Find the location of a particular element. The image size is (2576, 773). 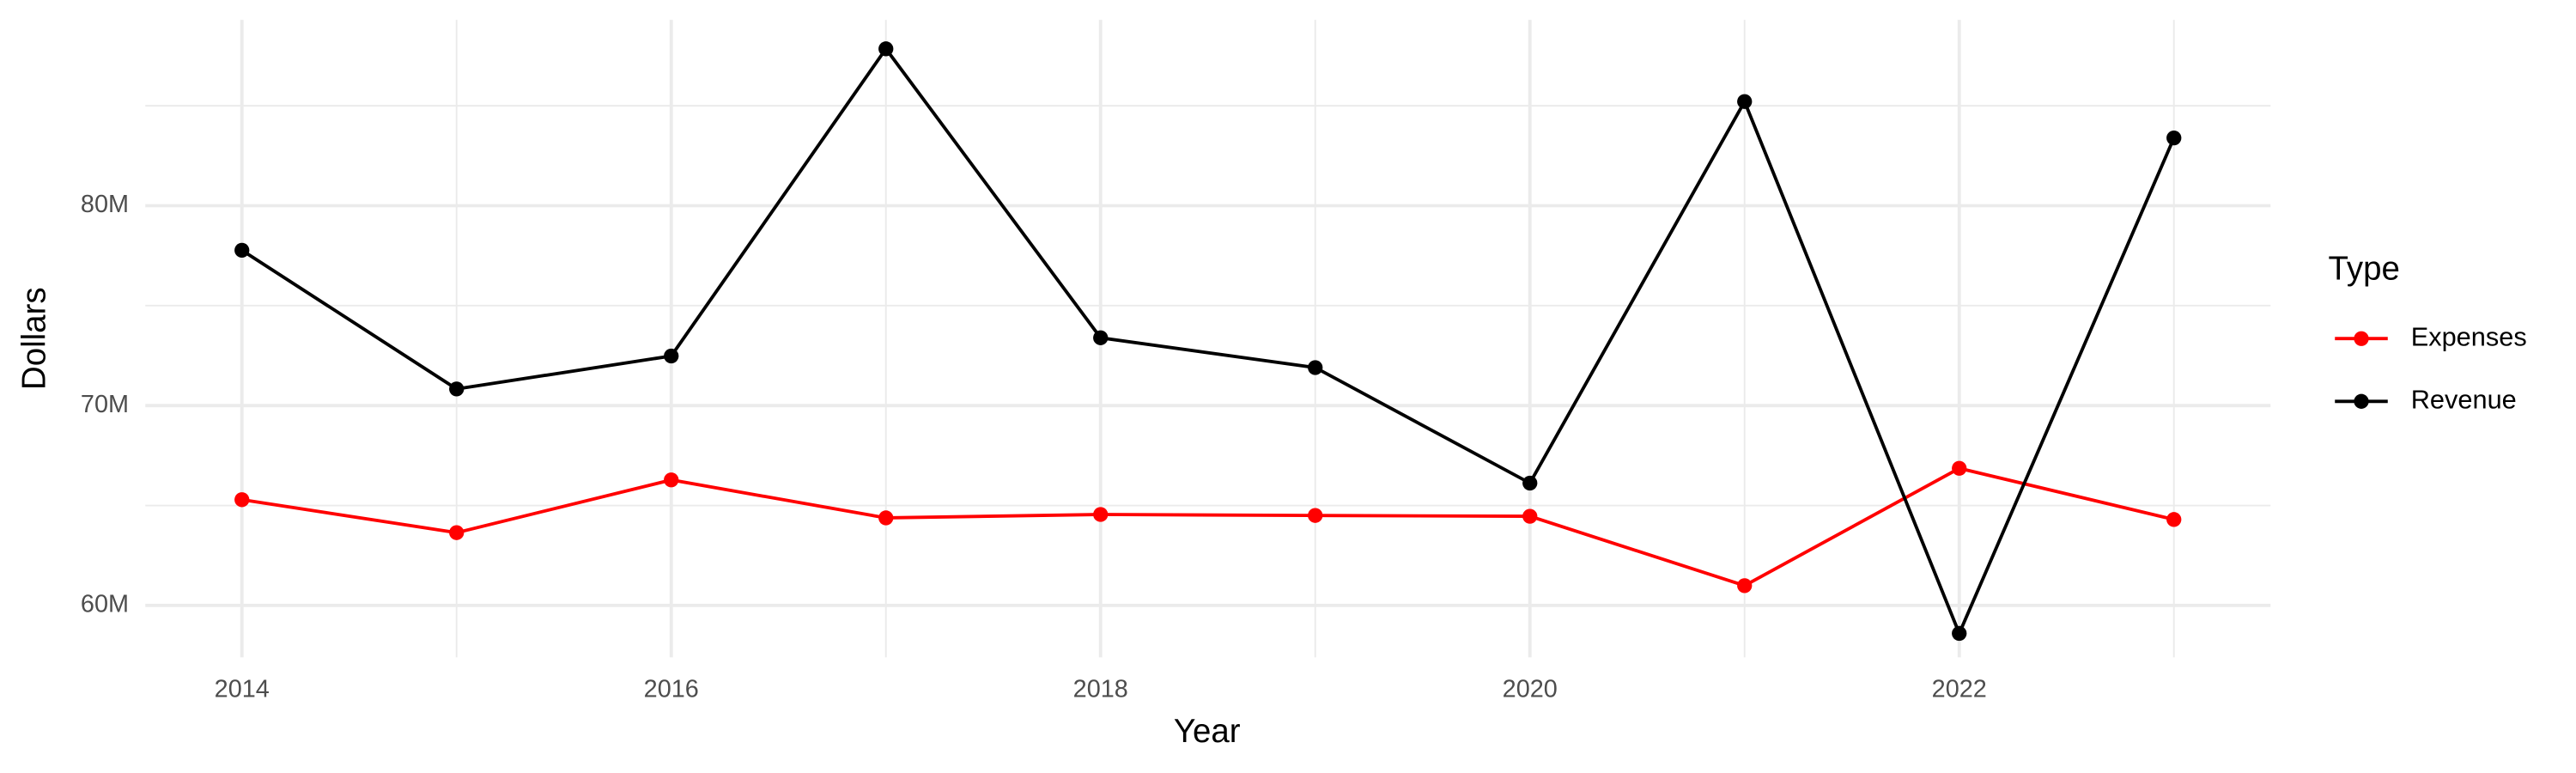

x-axis-title: Year is located at coordinates (1207, 731).